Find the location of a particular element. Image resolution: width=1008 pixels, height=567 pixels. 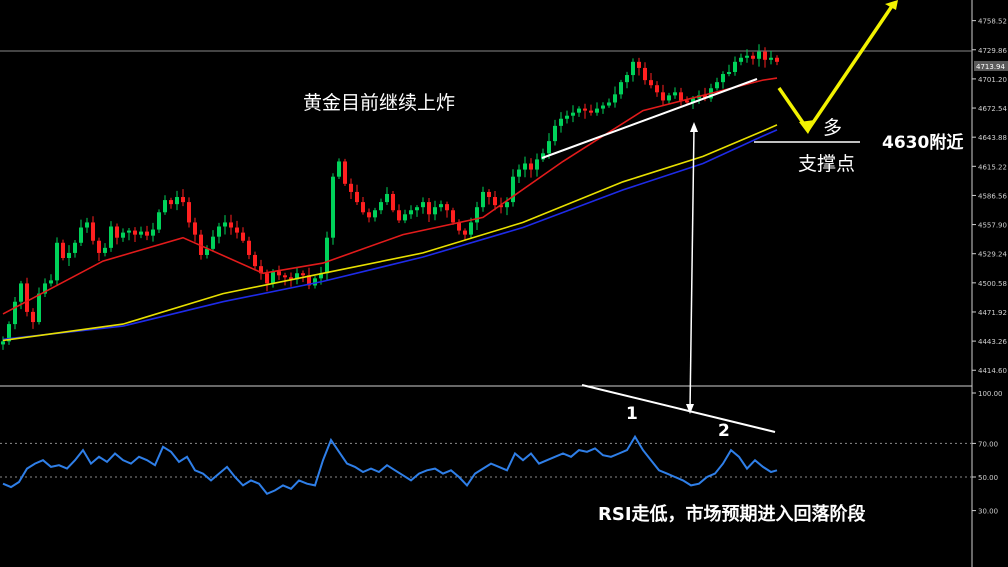

rsi-panel is located at coordinates (486, 465).